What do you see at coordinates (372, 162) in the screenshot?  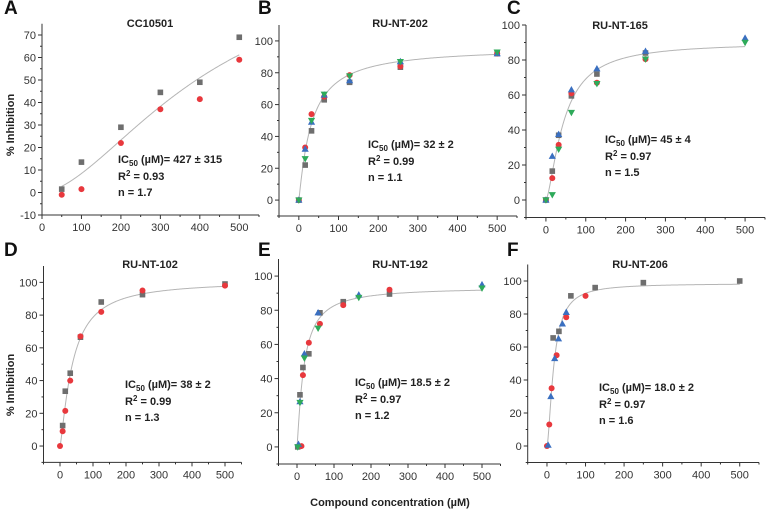 I see `r-label: R` at bounding box center [372, 162].